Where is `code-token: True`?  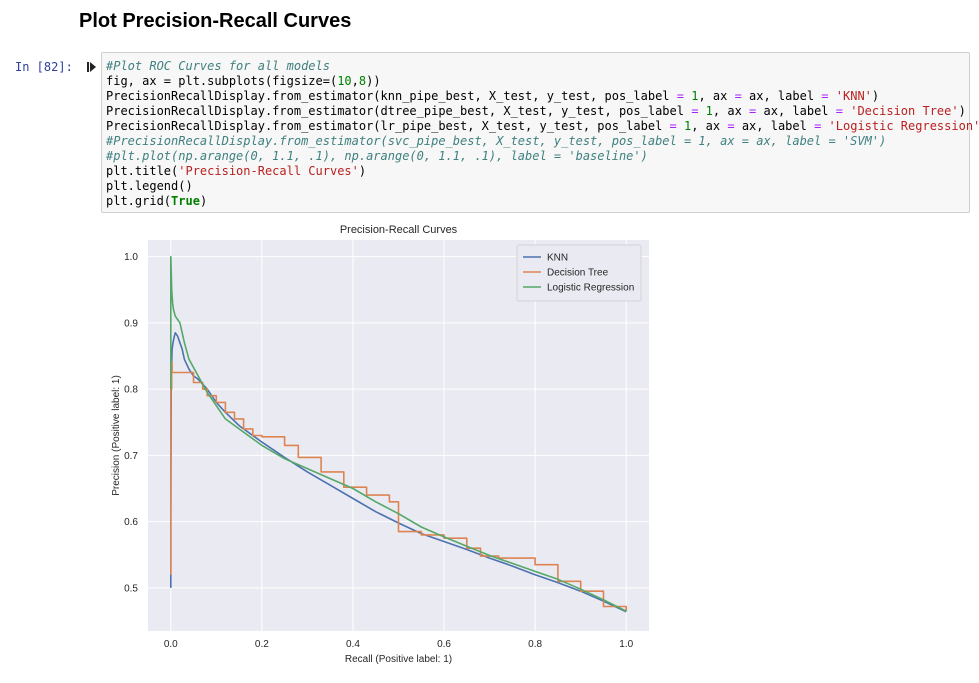 code-token: True is located at coordinates (185, 201).